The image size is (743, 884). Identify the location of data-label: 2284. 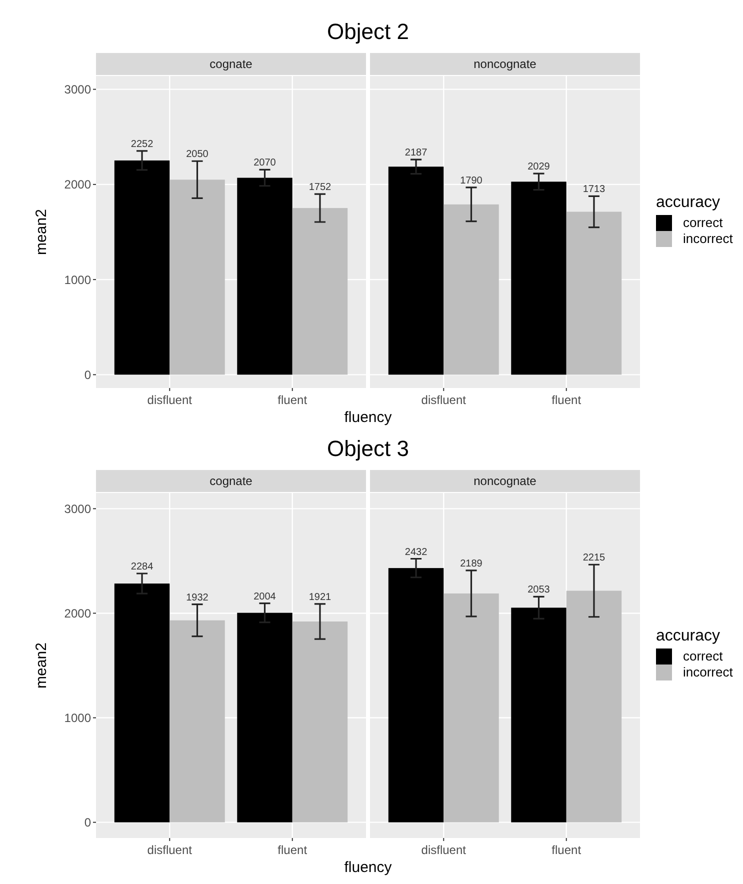
(142, 567).